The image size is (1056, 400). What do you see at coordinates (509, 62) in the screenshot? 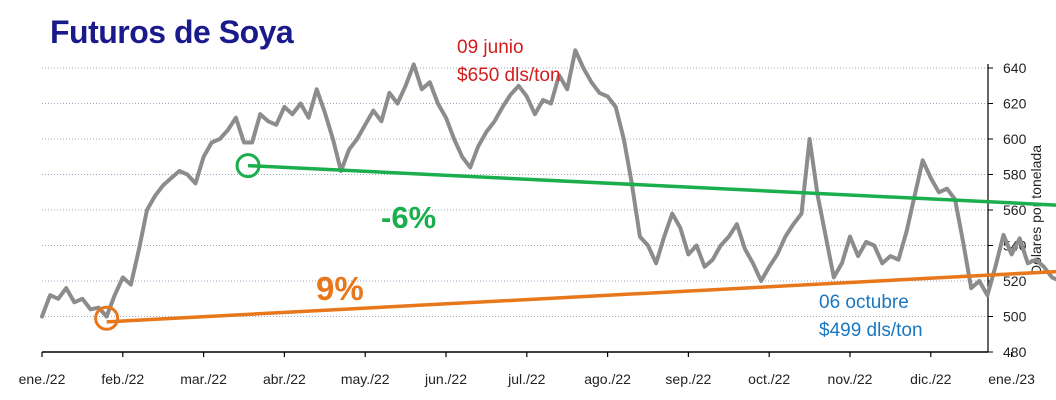
I see `annotation-peak: 09 junio $650 dls/ton` at bounding box center [509, 62].